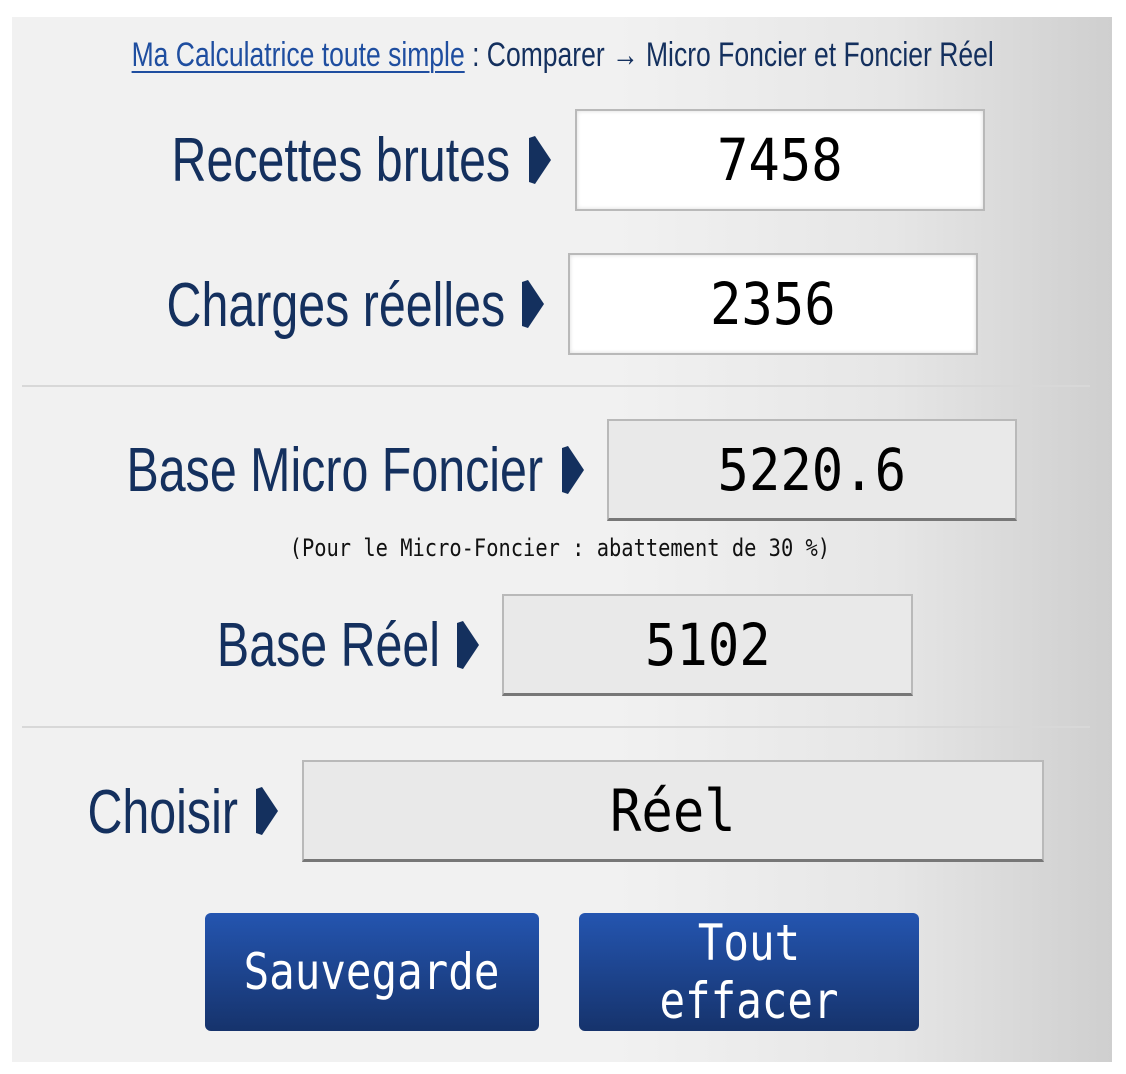  I want to click on clear-all-button: Tout effacer, so click(749, 972).